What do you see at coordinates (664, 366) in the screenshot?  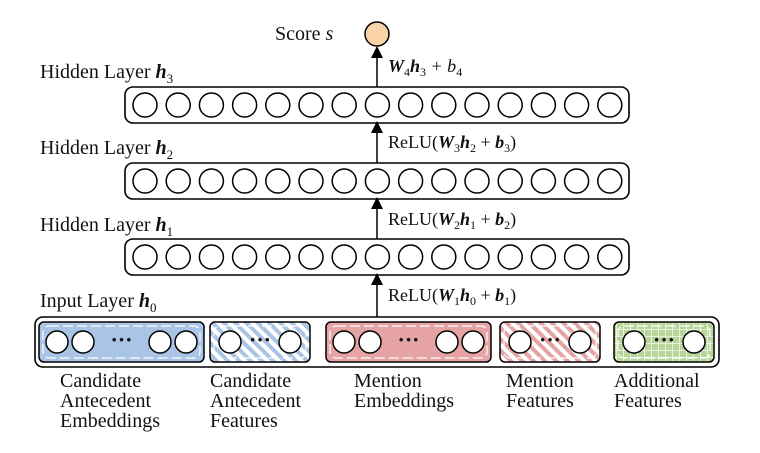 I see `input-group-additional-features: ··· Additional Features` at bounding box center [664, 366].